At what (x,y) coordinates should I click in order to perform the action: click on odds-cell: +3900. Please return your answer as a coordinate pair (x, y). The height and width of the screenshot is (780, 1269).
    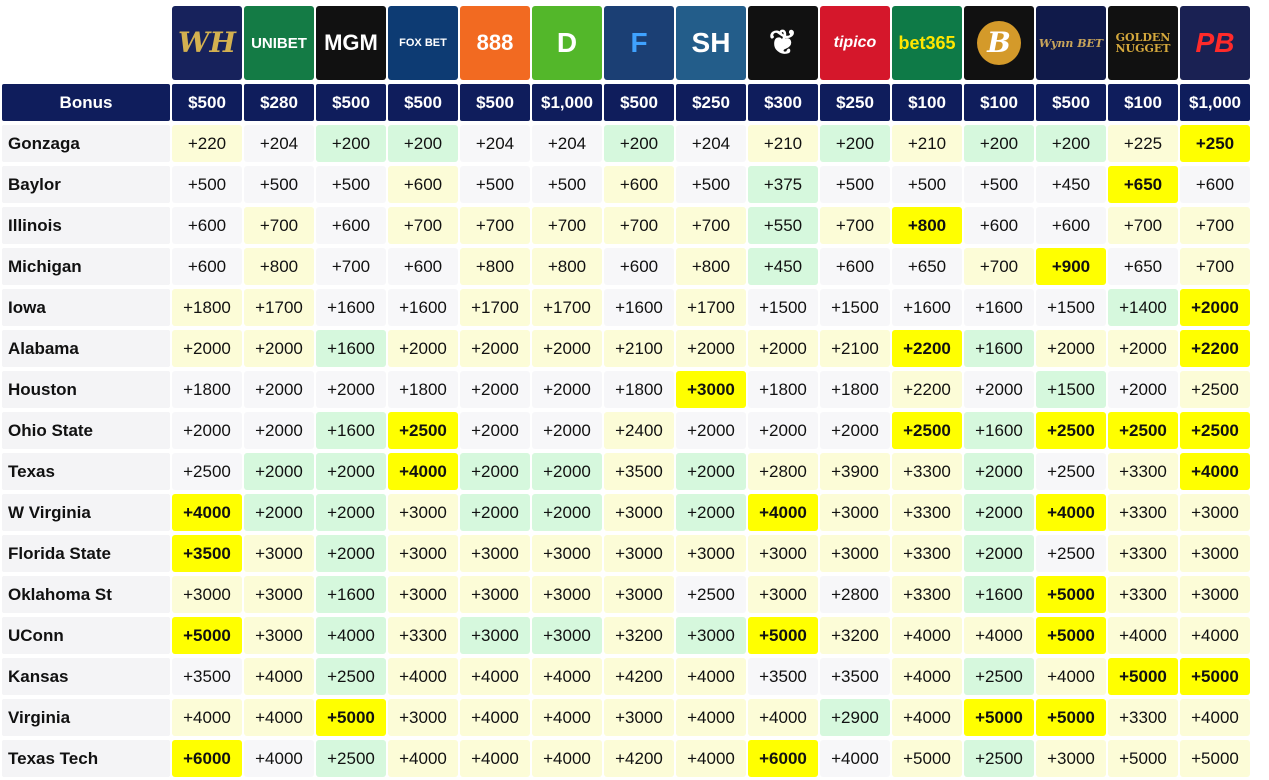
    Looking at the image, I should click on (855, 471).